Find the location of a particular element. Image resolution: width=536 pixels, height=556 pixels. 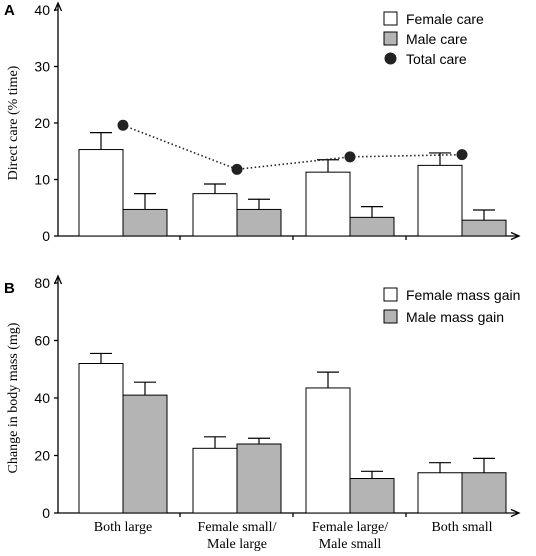

legend-label: Male mass gain is located at coordinates (455, 317).